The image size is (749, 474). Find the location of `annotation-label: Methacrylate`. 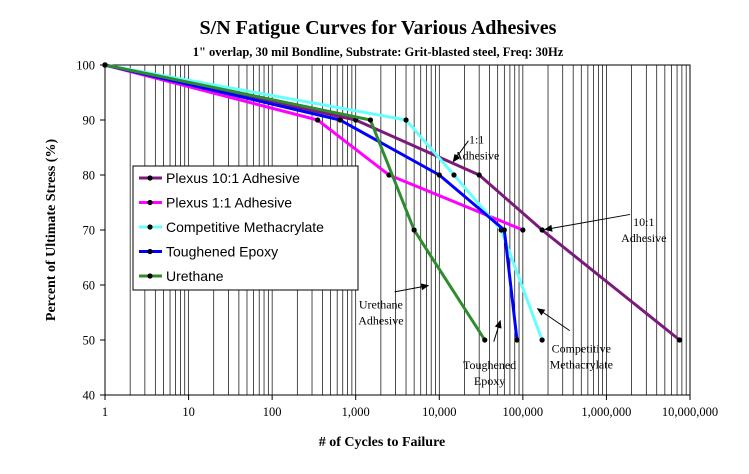

annotation-label: Methacrylate is located at coordinates (581, 365).